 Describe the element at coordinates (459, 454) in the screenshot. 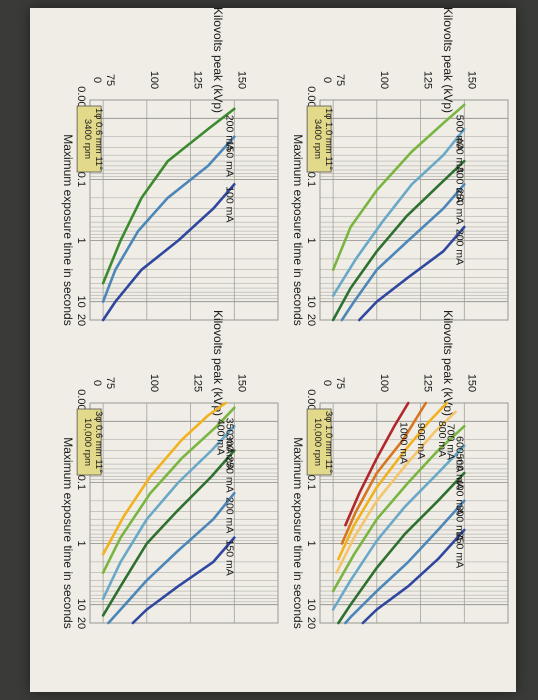

I see `series-label: 600 mA` at that location.